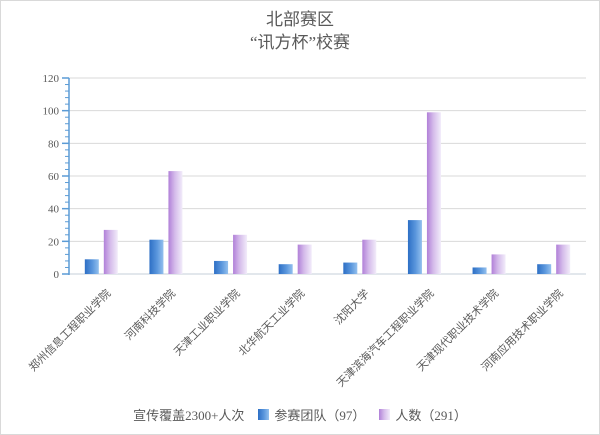 This screenshot has height=435, width=600. Describe the element at coordinates (189, 415) in the screenshot. I see `legend-prefix-text: 宣传覆盖2300+人次` at that location.